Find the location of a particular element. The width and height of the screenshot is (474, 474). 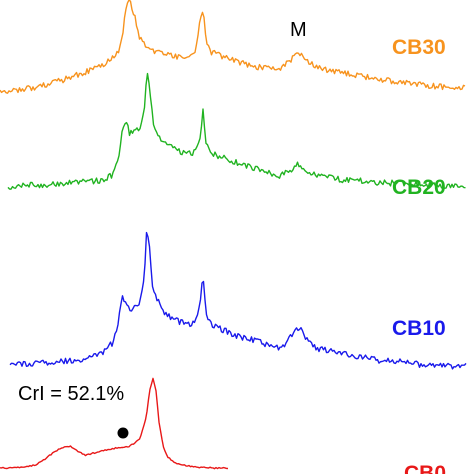

series-labels: CB30 CB20 CB10 CB0 is located at coordinates (419, 255).